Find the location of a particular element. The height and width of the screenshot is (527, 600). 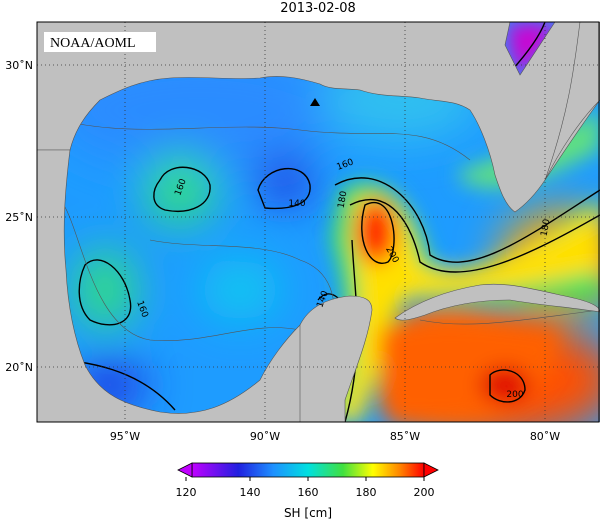

contour-label: 140 is located at coordinates (296, 204).